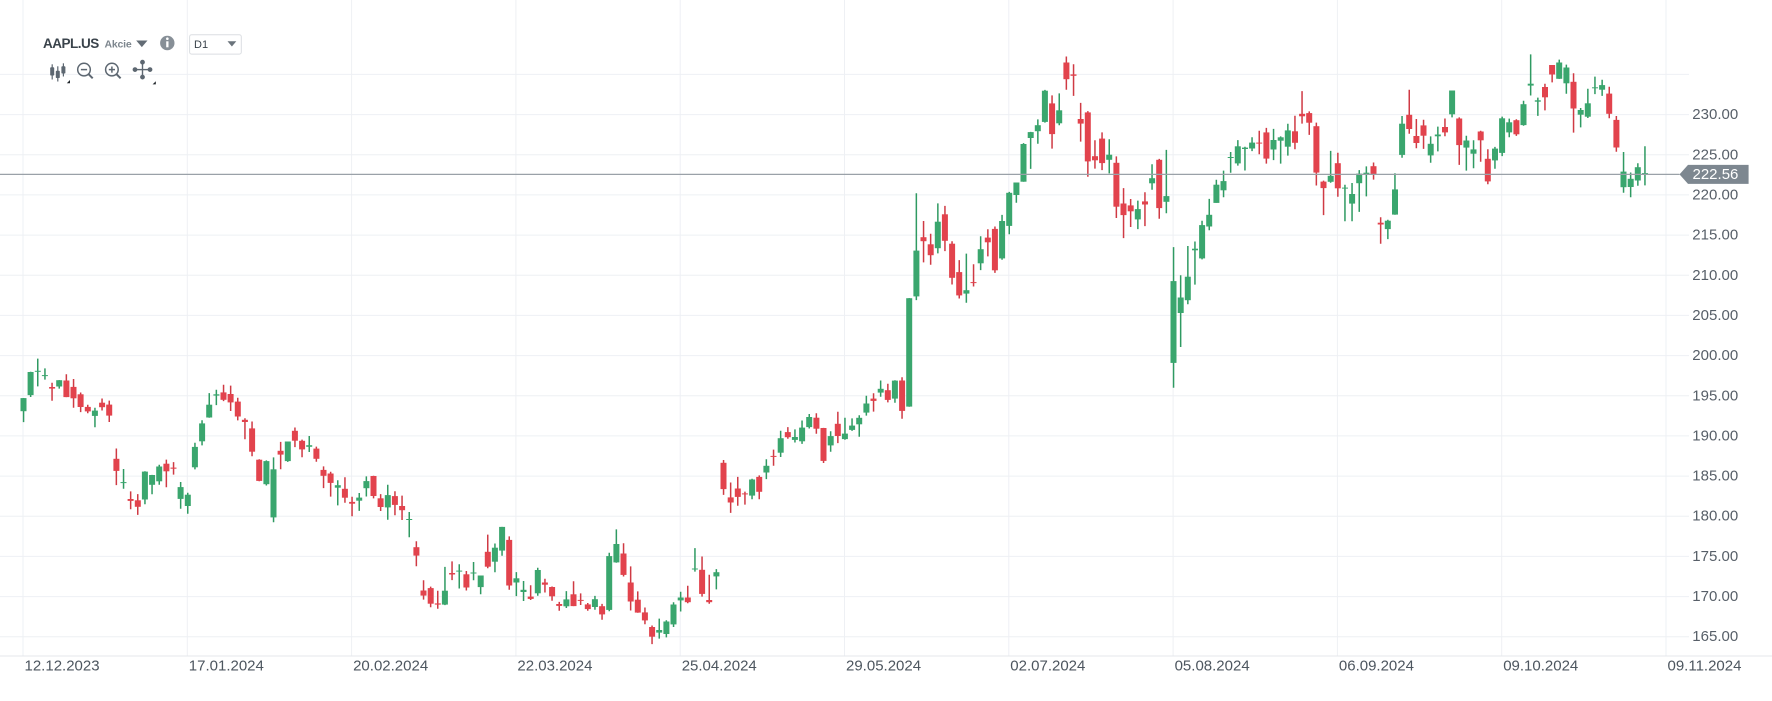 This screenshot has height=701, width=1772. Describe the element at coordinates (1715, 275) in the screenshot. I see `svg-text: 210.00` at that location.